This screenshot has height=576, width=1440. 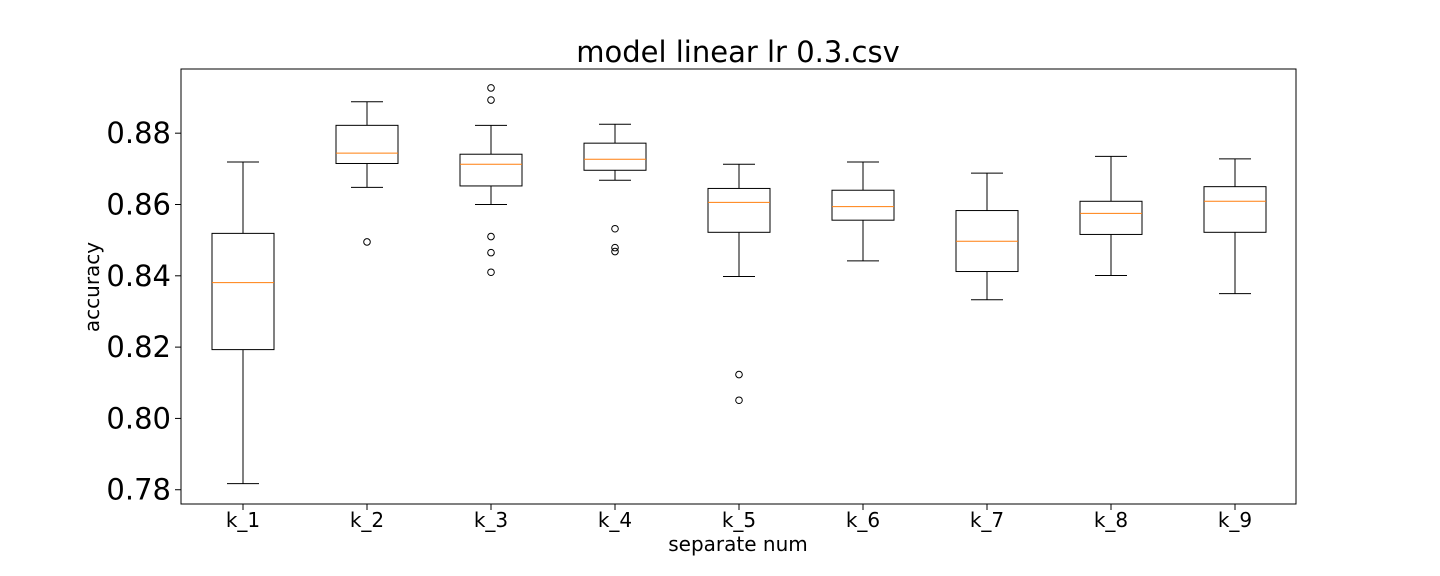 What do you see at coordinates (92, 287) in the screenshot?
I see `y-axis-label: accuracy` at bounding box center [92, 287].